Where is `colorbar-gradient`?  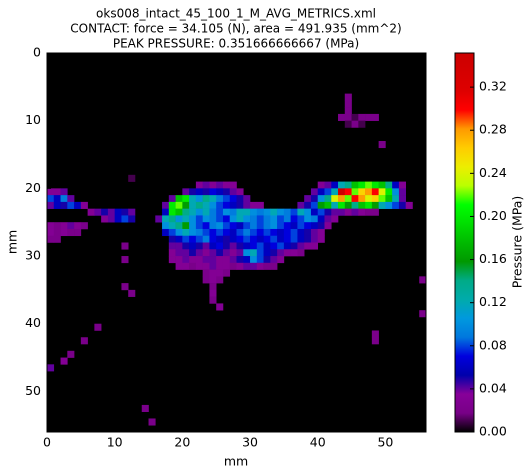
colorbar-gradient is located at coordinates (464, 242).